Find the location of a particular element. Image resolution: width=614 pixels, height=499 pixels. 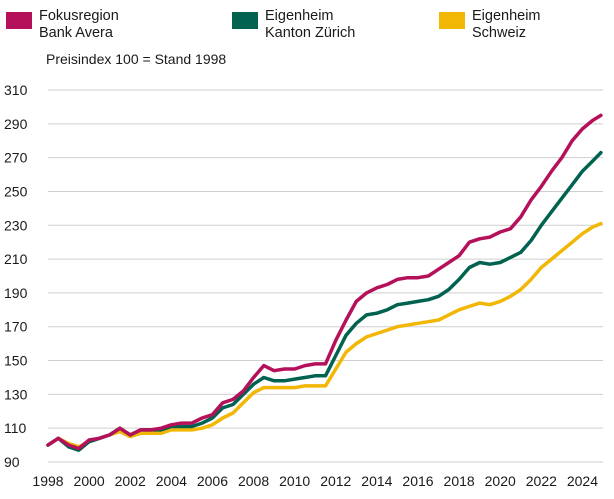

x-tick-label-2020: 2020 is located at coordinates (500, 481).